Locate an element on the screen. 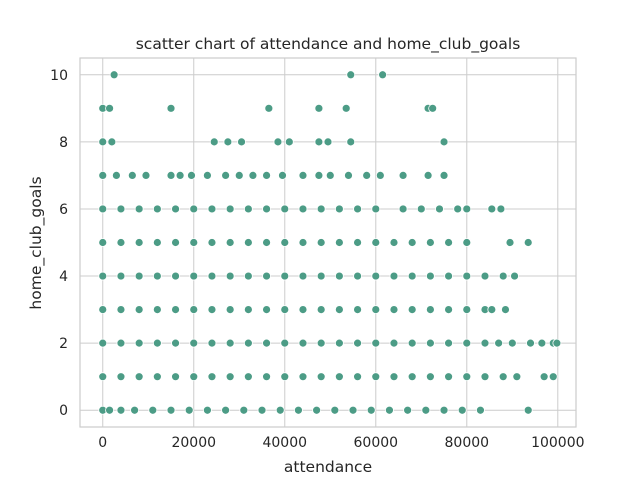 Image resolution: width=640 pixels, height=480 pixels. y-tick-label: 6 is located at coordinates (63, 210).